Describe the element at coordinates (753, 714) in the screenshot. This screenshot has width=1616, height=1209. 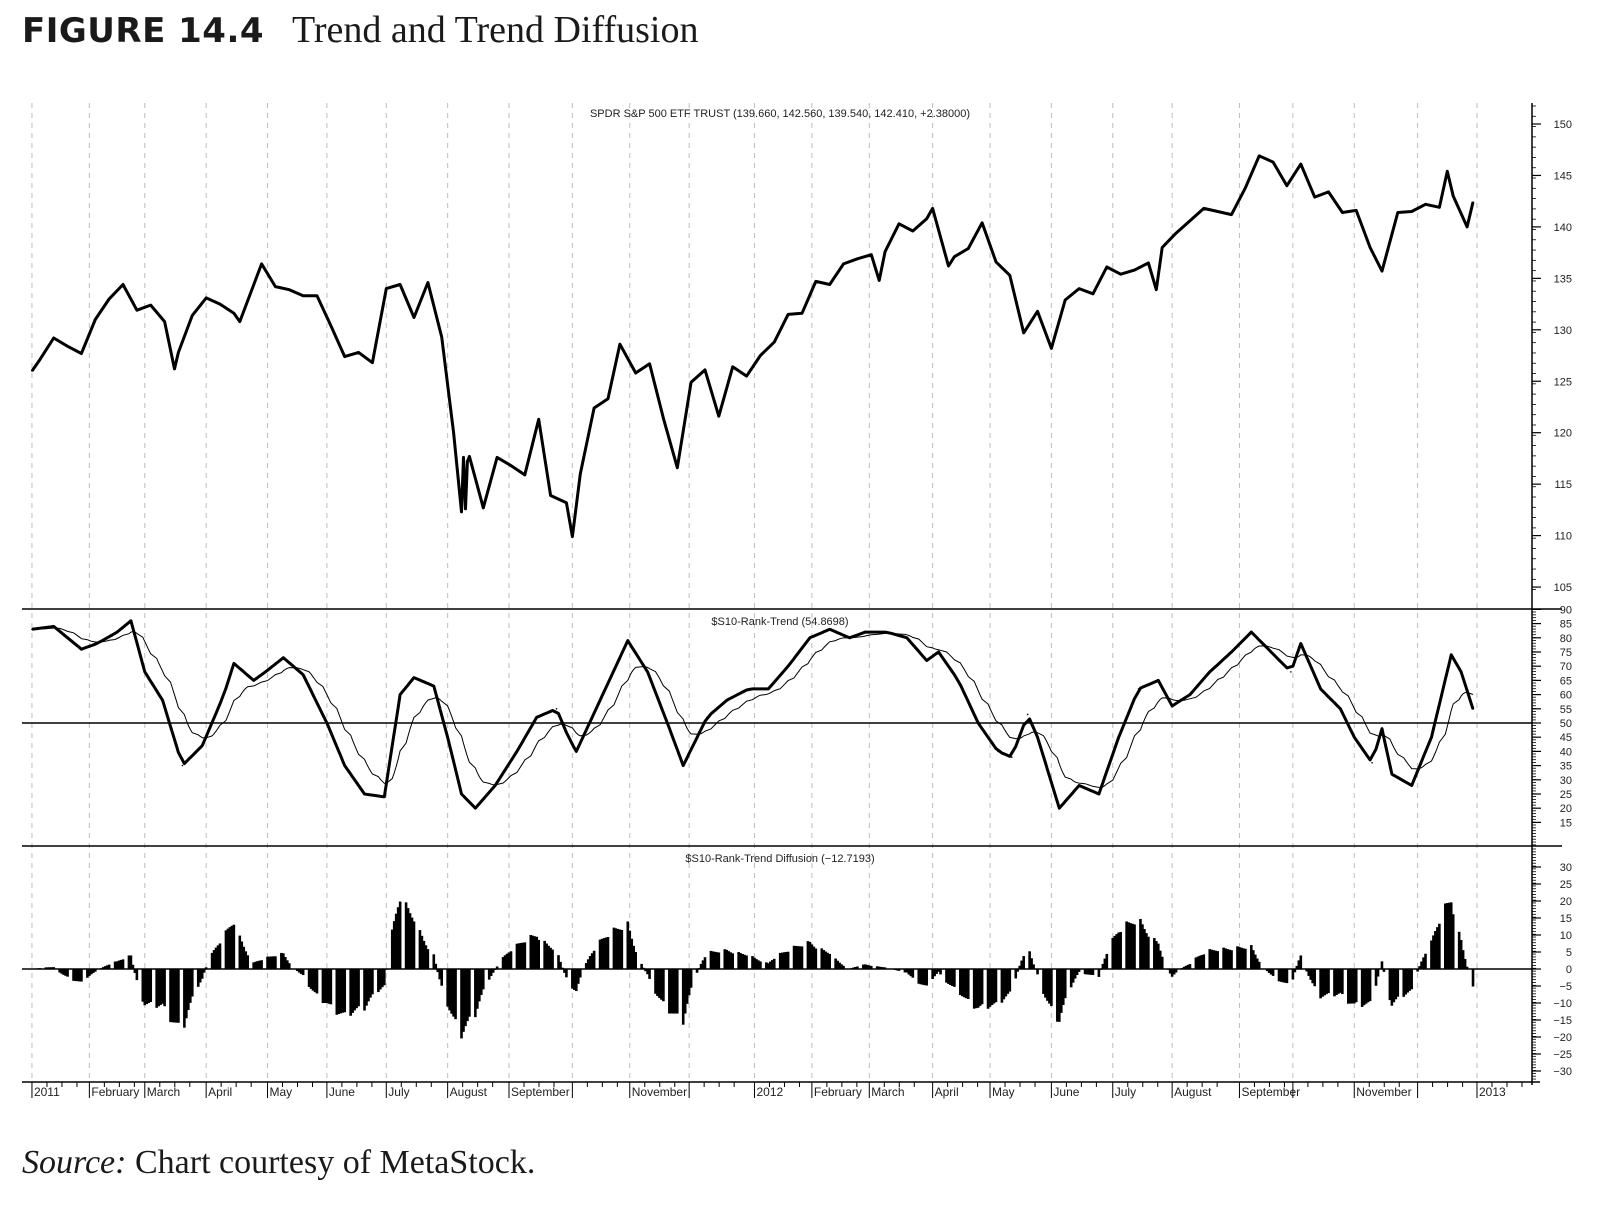
I see `rank-trend-line` at that location.